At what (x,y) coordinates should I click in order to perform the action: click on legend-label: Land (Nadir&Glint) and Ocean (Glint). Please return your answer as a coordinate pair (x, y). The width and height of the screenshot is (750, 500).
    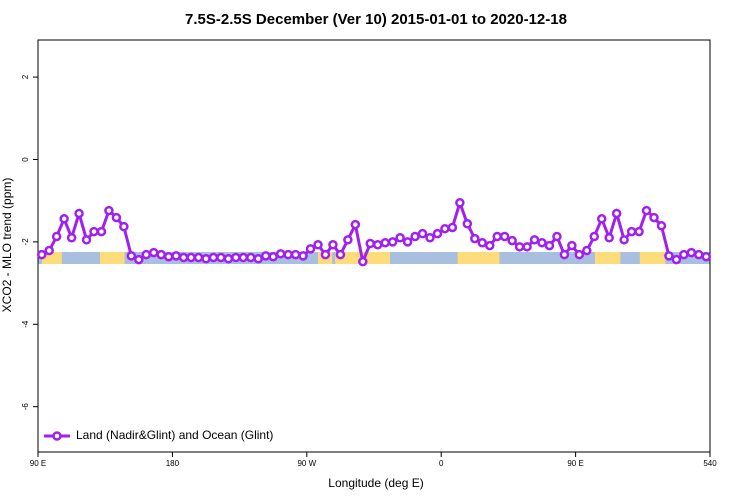
    Looking at the image, I should click on (174, 435).